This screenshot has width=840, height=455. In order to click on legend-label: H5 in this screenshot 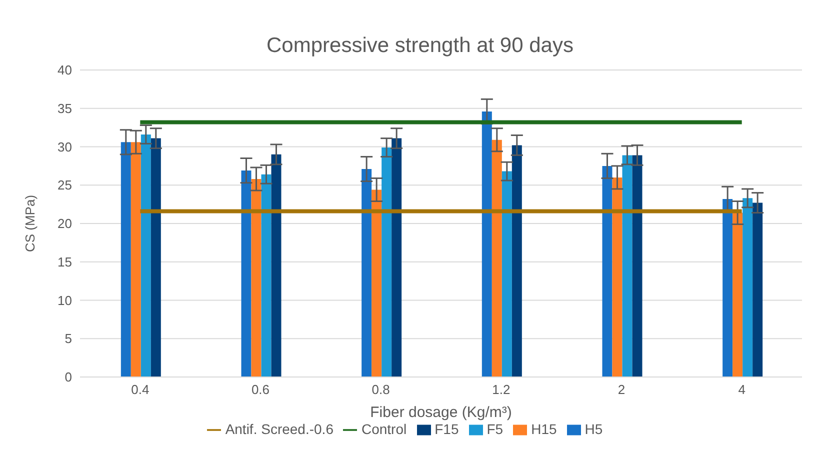, I will do `click(593, 429)`.